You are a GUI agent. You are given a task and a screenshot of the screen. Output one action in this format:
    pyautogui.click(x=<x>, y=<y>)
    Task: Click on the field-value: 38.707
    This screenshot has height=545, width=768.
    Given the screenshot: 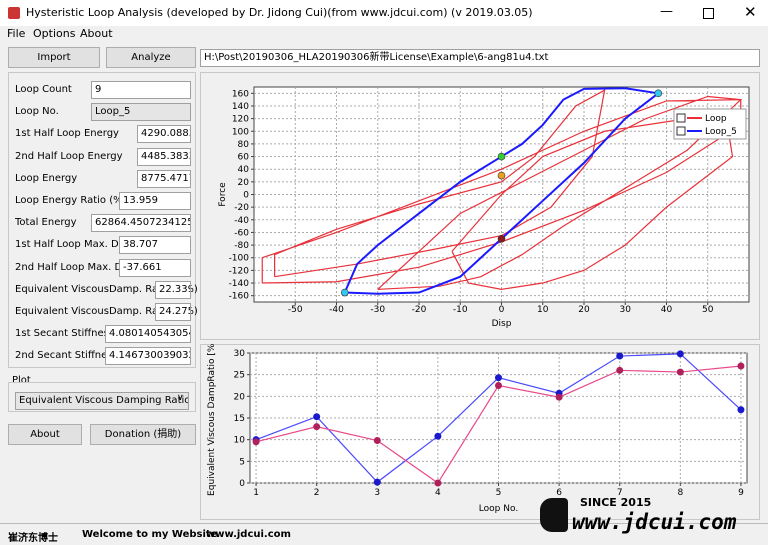 What is the action you would take?
    pyautogui.click(x=155, y=245)
    